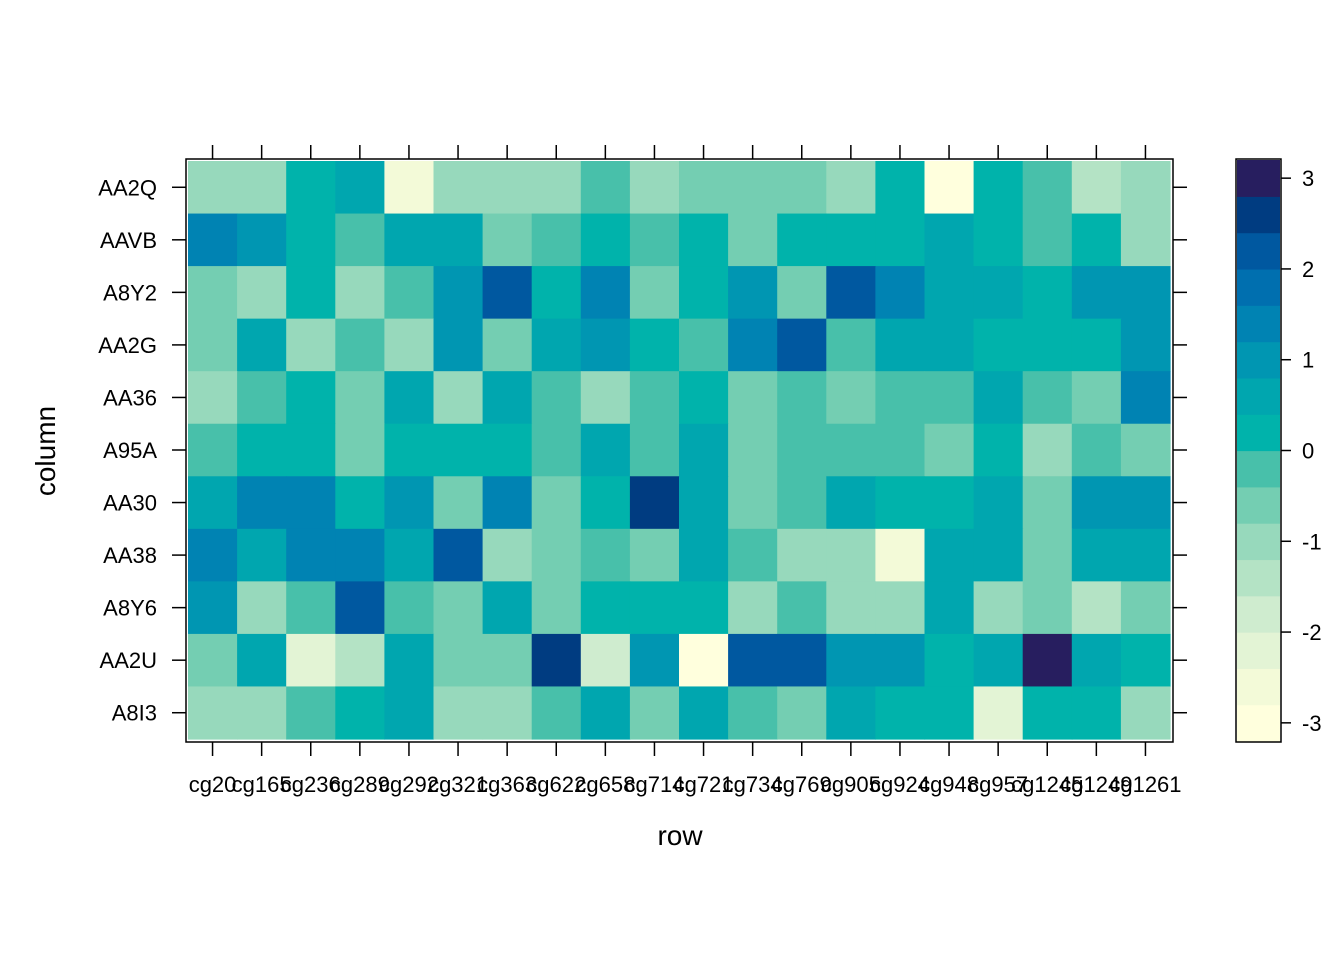 This screenshot has height=960, width=1344. I want to click on x-tick-label: cg363, so click(507, 784).